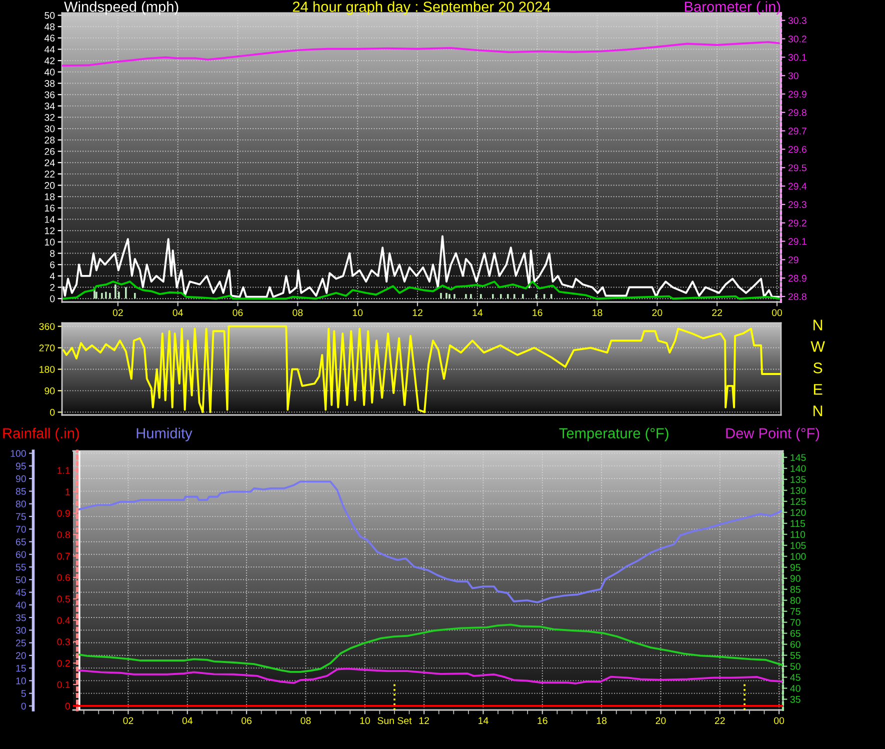  I want to click on y-tick-label: 270, so click(47, 348).